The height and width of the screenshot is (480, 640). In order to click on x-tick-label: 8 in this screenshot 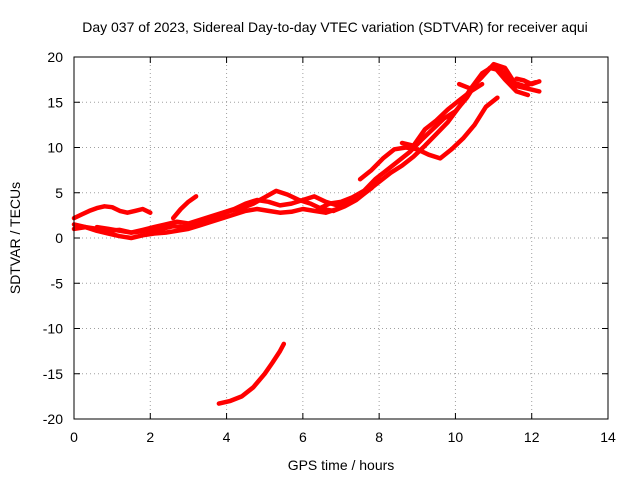, I will do `click(379, 437)`.